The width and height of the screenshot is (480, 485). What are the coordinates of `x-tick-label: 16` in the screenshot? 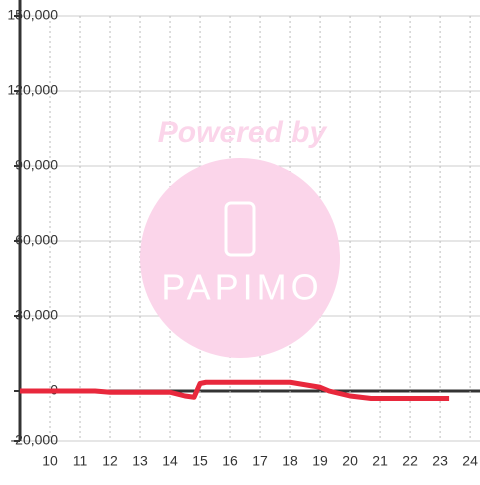 It's located at (230, 461).